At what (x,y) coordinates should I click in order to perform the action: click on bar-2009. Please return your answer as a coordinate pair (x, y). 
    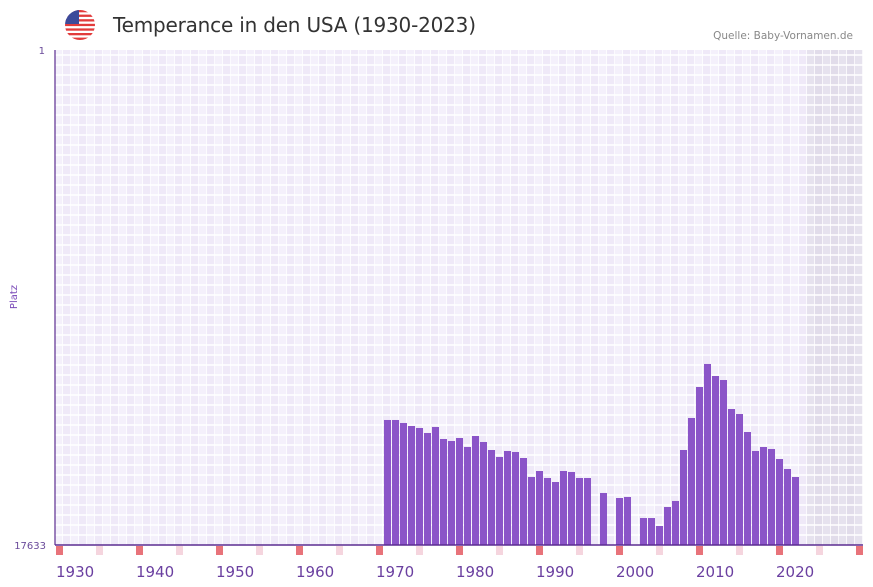
    Looking at the image, I should click on (691, 481).